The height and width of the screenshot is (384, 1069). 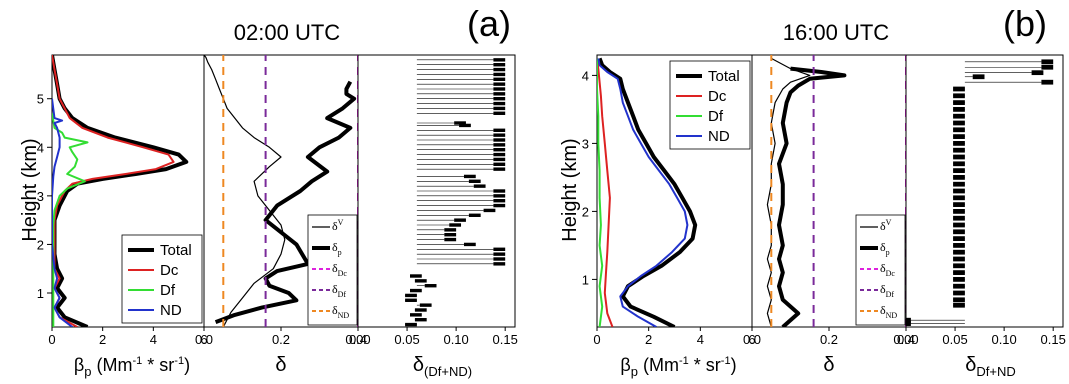 What do you see at coordinates (281, 339) in the screenshot?
I see `x-tick-label: 0.2` at bounding box center [281, 339].